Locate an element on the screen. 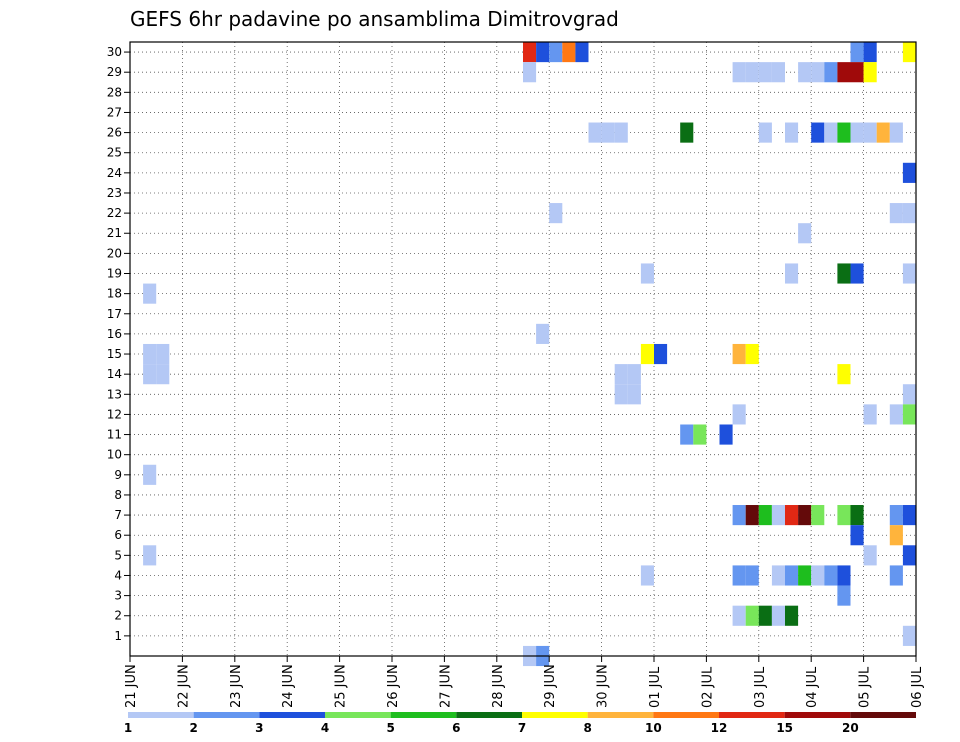 Image resolution: width=960 pixels, height=742 pixels. y-tick-label: 18 is located at coordinates (114, 294).